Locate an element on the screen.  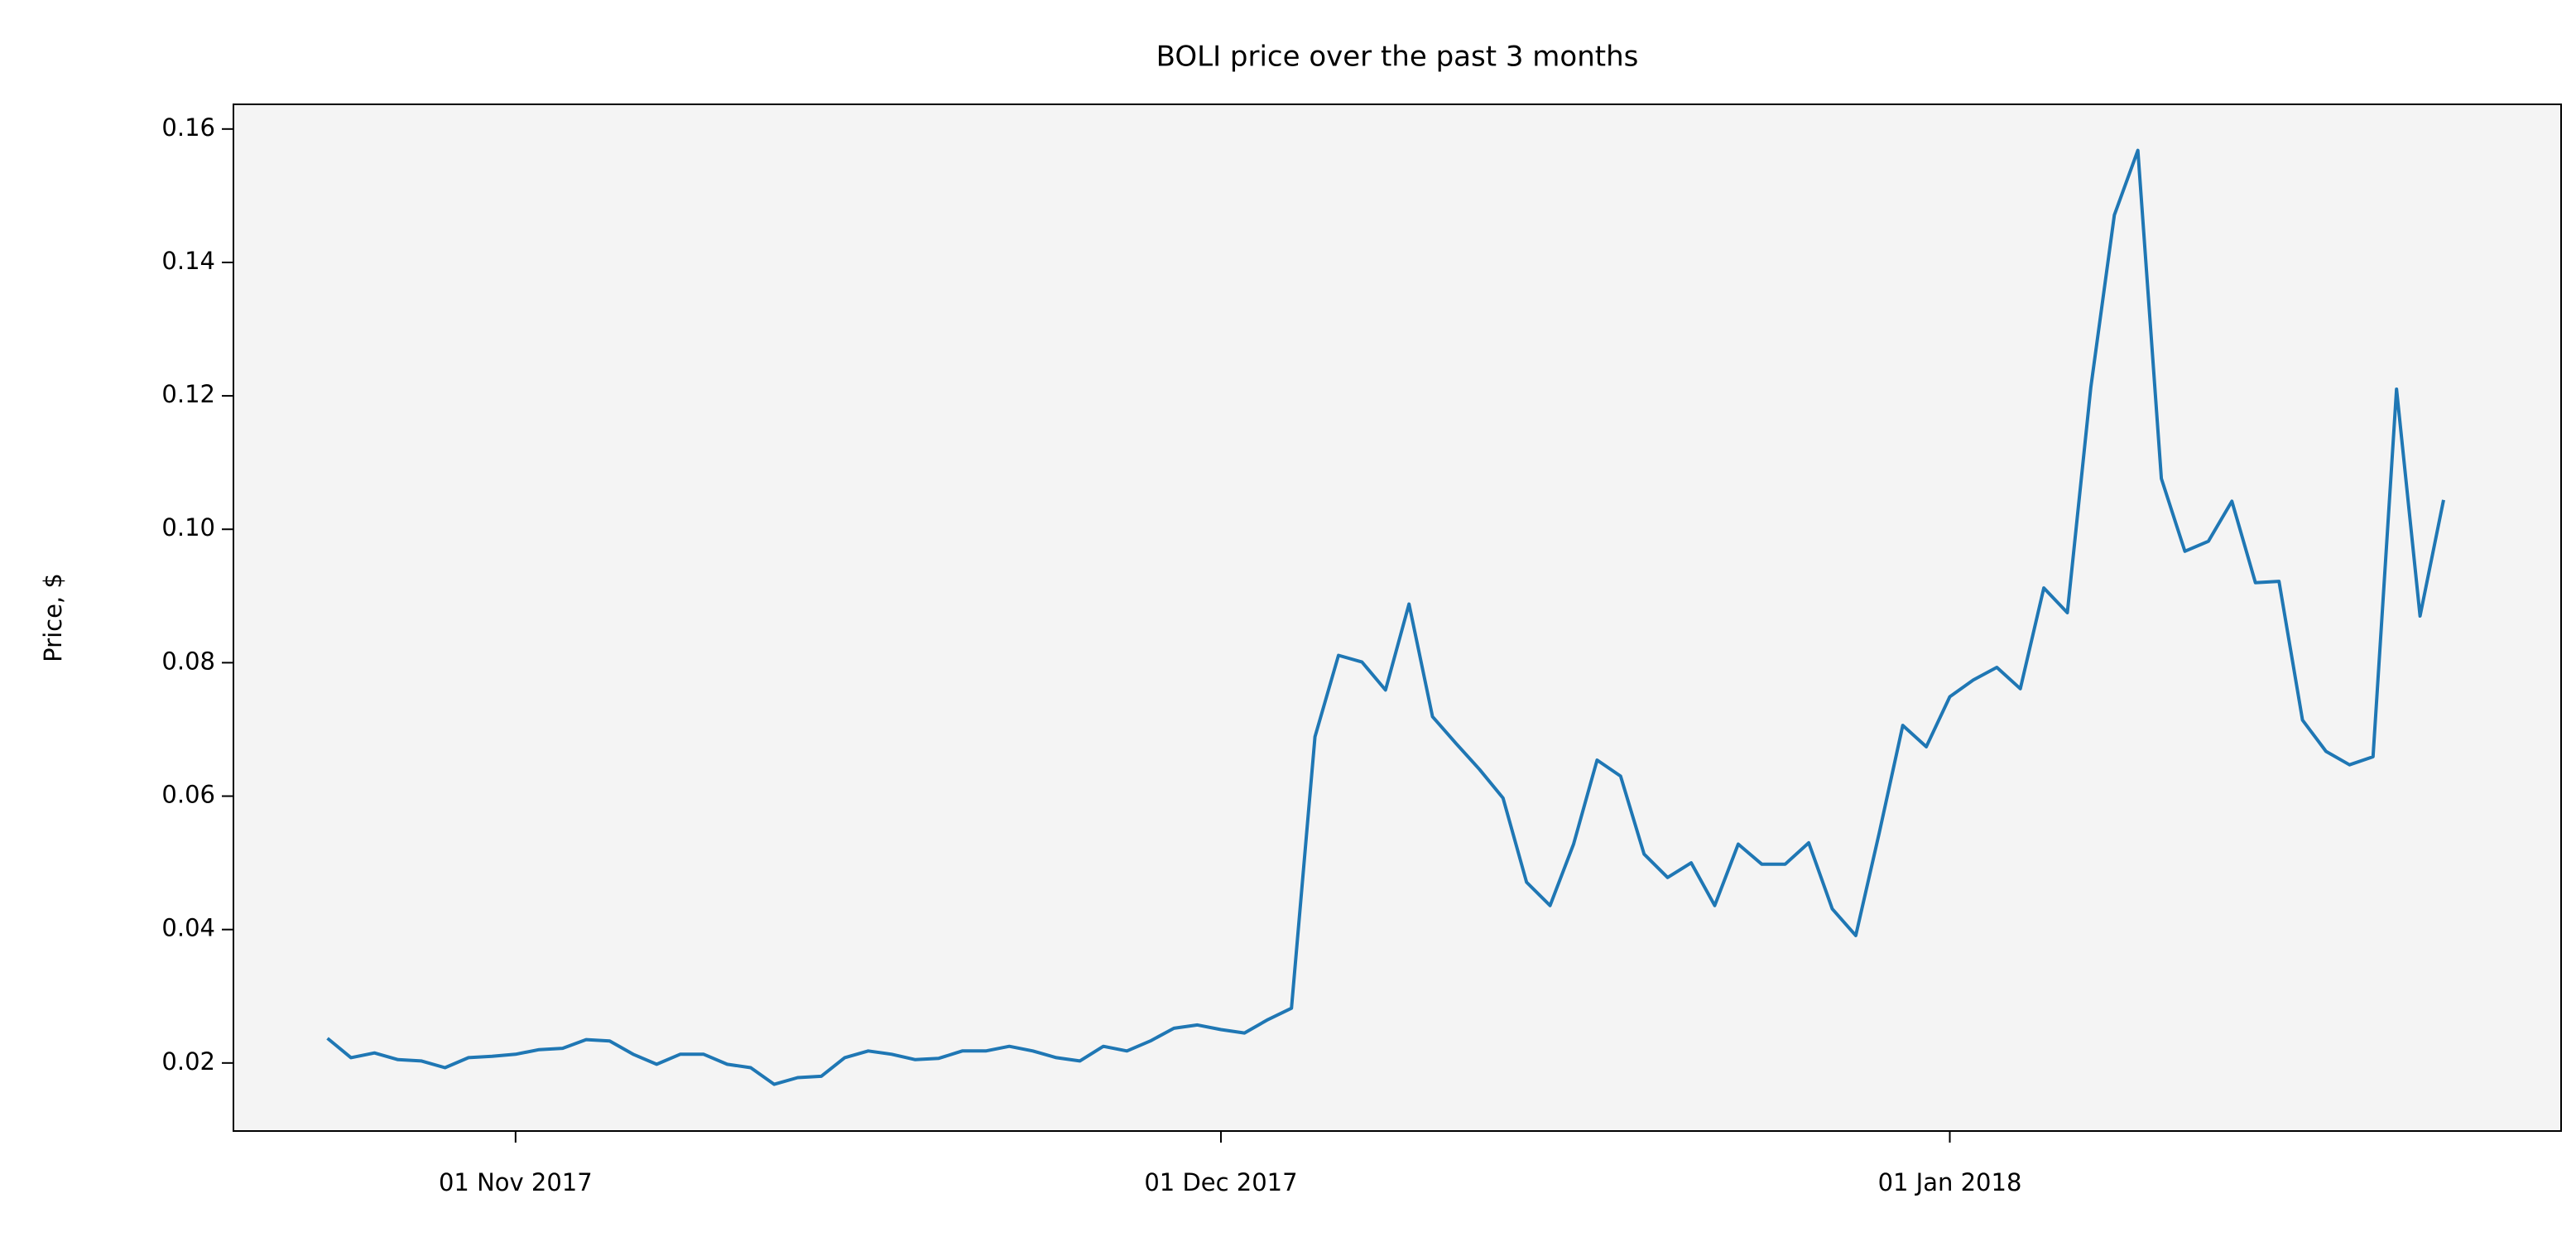
y-tick-label: 0.14 is located at coordinates (188, 261).